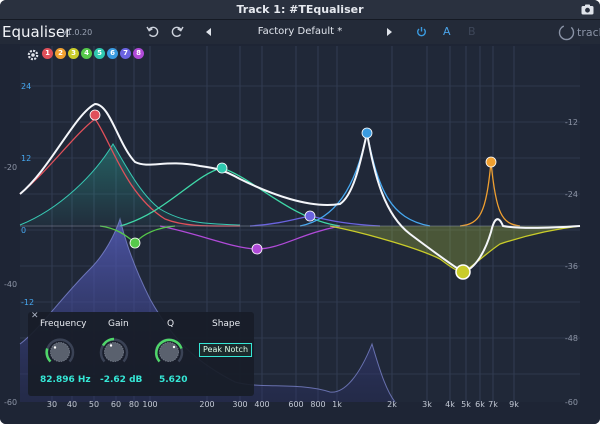 This screenshot has height=424, width=600. Describe the element at coordinates (566, 32) in the screenshot. I see `brand-logo-icon` at that location.